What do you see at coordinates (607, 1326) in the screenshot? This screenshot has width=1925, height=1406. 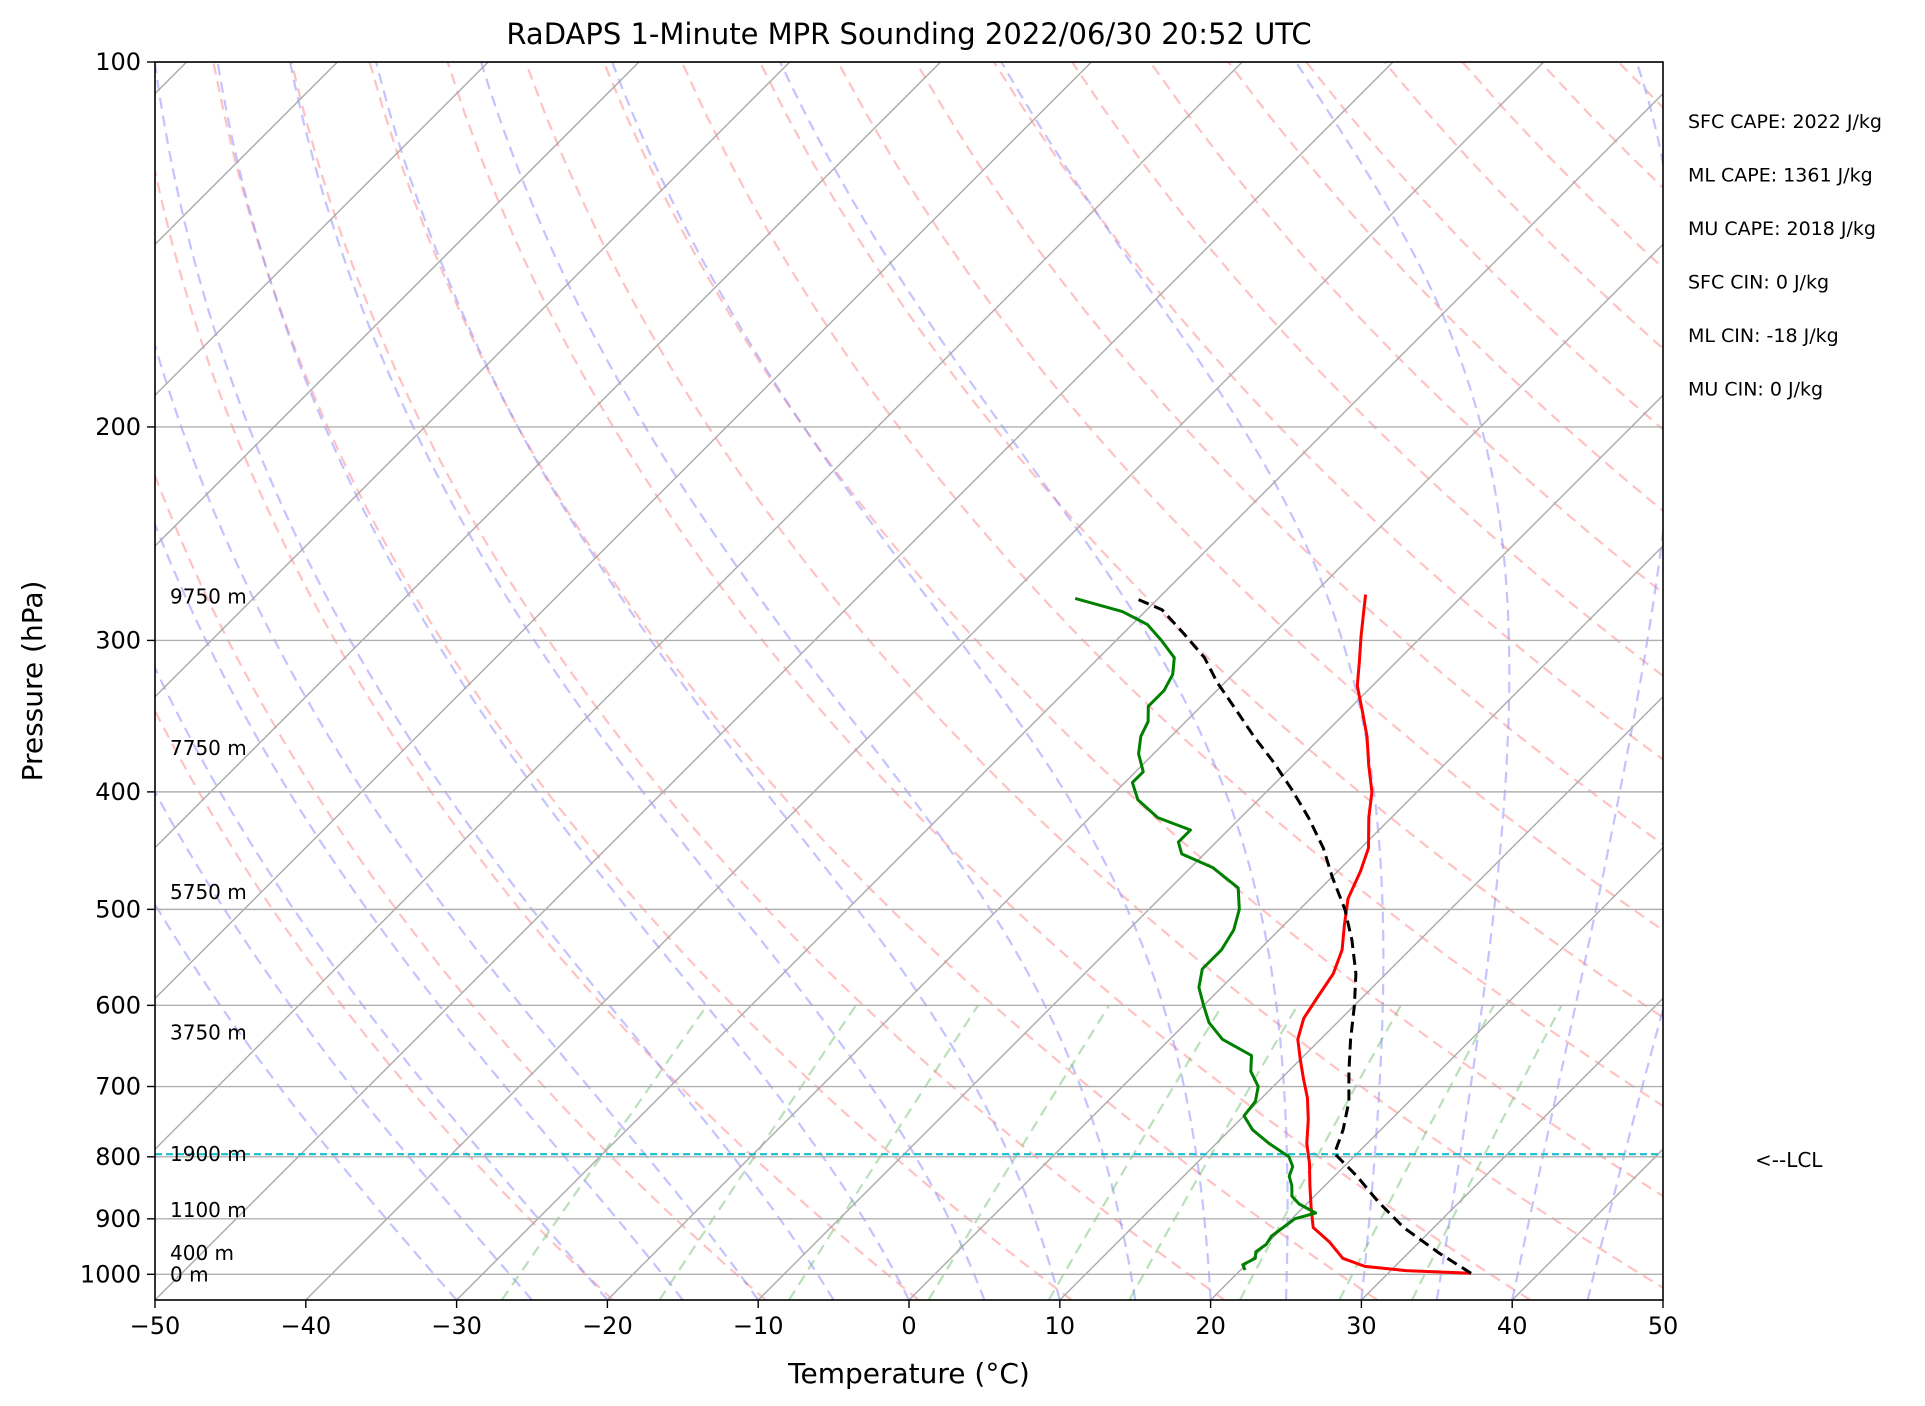 I see `x-tick-label: −20` at bounding box center [607, 1326].